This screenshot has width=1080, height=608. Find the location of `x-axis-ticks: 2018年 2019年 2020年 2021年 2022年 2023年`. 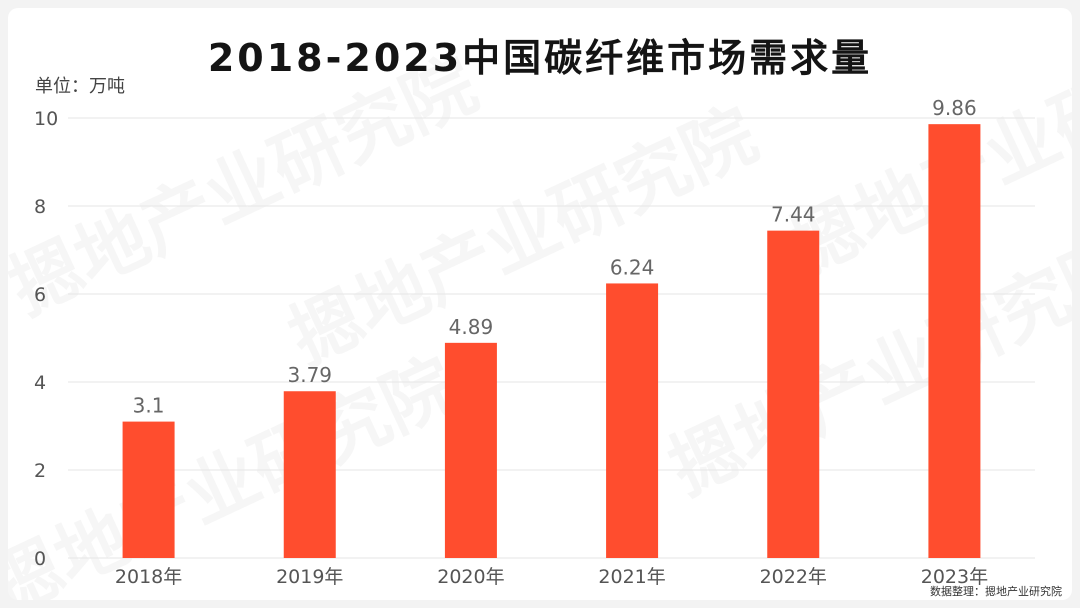

x-axis-ticks: 2018年 2019年 2020年 2021年 2022年 2023年 is located at coordinates (551, 577).